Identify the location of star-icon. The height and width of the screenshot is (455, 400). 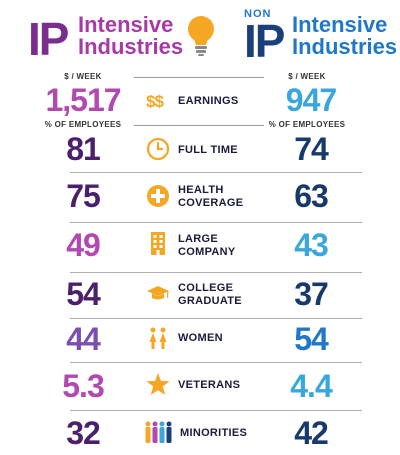
(158, 384).